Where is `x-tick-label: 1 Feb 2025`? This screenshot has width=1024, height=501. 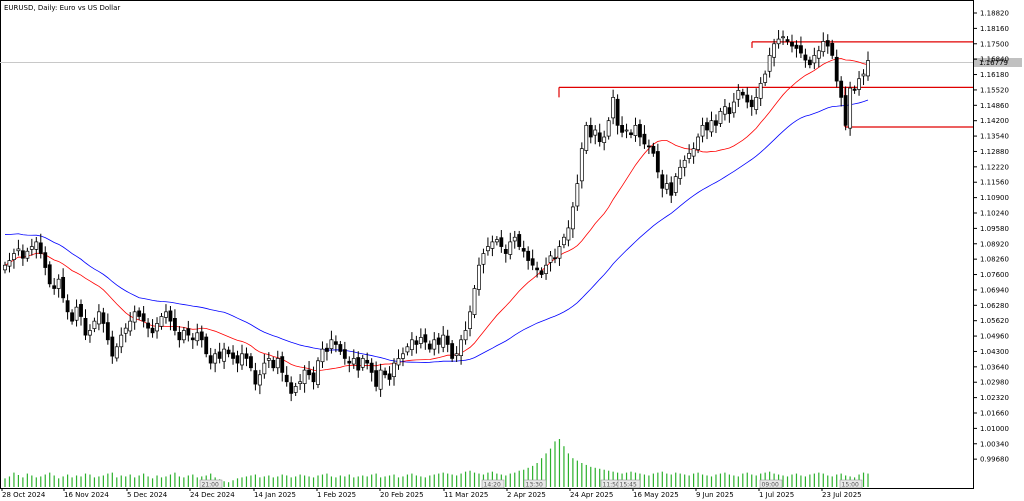
x-tick-label: 1 Feb 2025 is located at coordinates (336, 495).